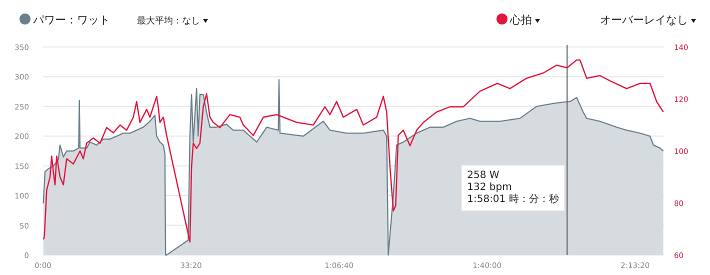 The width and height of the screenshot is (710, 275). I want to click on annotation: 258 W, so click(483, 175).